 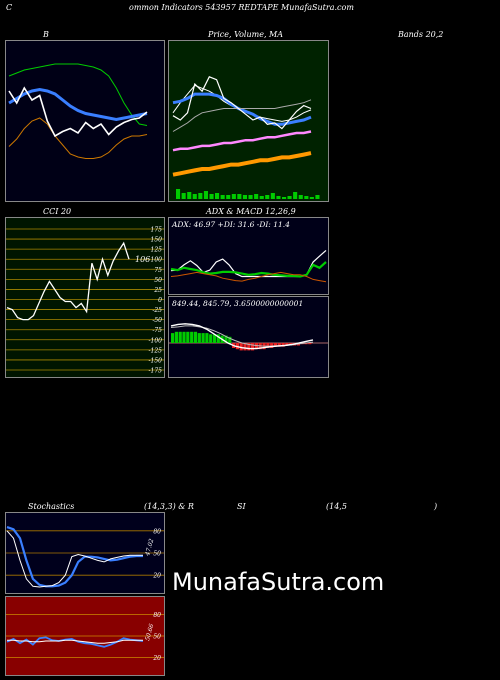 I want to click on adx-chart: ADX: 46.97 +DI: 31.6 -DI: 11.4, so click(x=248, y=256).